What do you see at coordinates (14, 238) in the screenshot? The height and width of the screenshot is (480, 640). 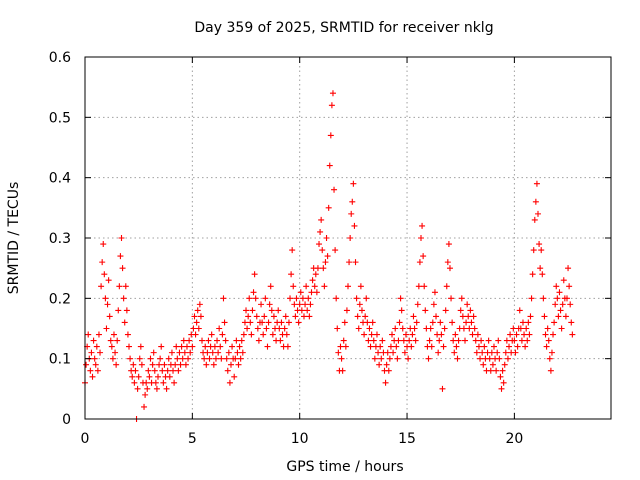 I see `y-axis-label: SRMTID / TECUs` at bounding box center [14, 238].